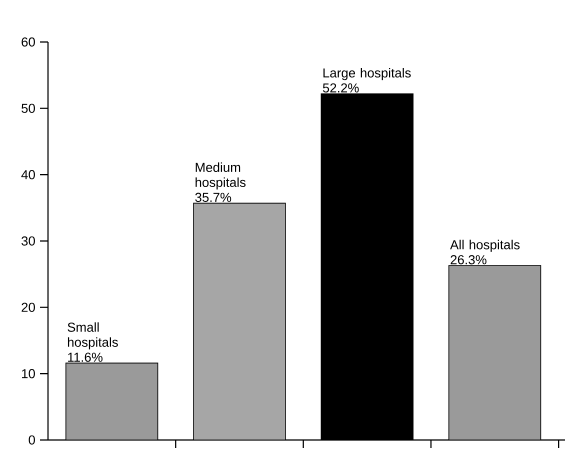 The height and width of the screenshot is (450, 587). What do you see at coordinates (367, 74) in the screenshot?
I see `x-tick-label: Large hospitals` at bounding box center [367, 74].